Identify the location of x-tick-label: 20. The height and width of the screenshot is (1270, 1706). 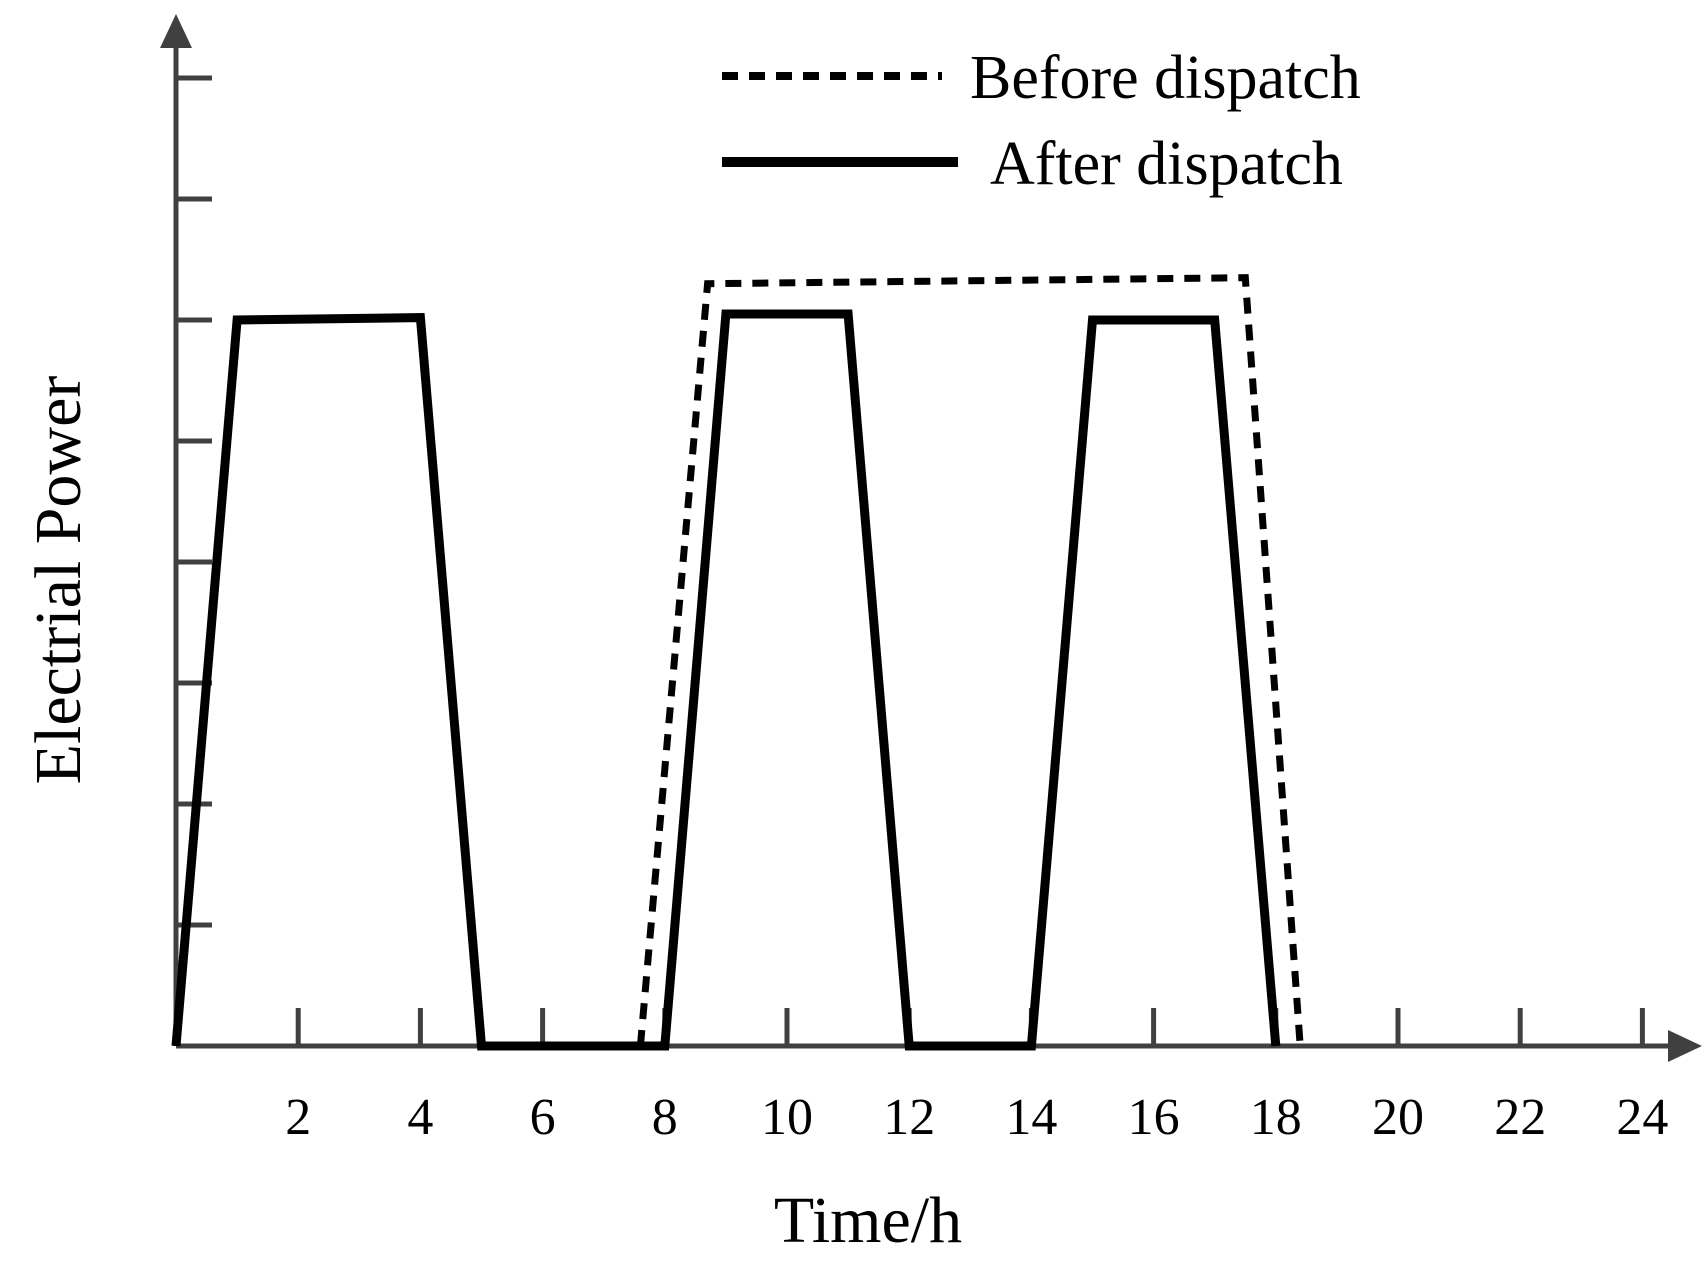
(1398, 1117).